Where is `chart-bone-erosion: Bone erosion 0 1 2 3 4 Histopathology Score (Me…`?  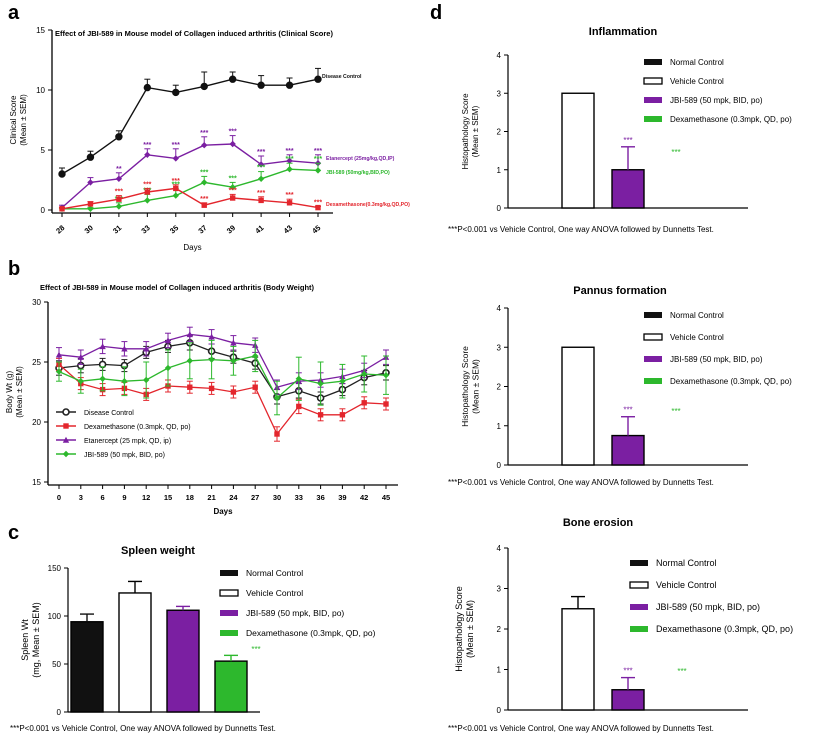 chart-bone-erosion: Bone erosion 0 1 2 3 4 Histopathology Score (Me… is located at coordinates (623, 616).